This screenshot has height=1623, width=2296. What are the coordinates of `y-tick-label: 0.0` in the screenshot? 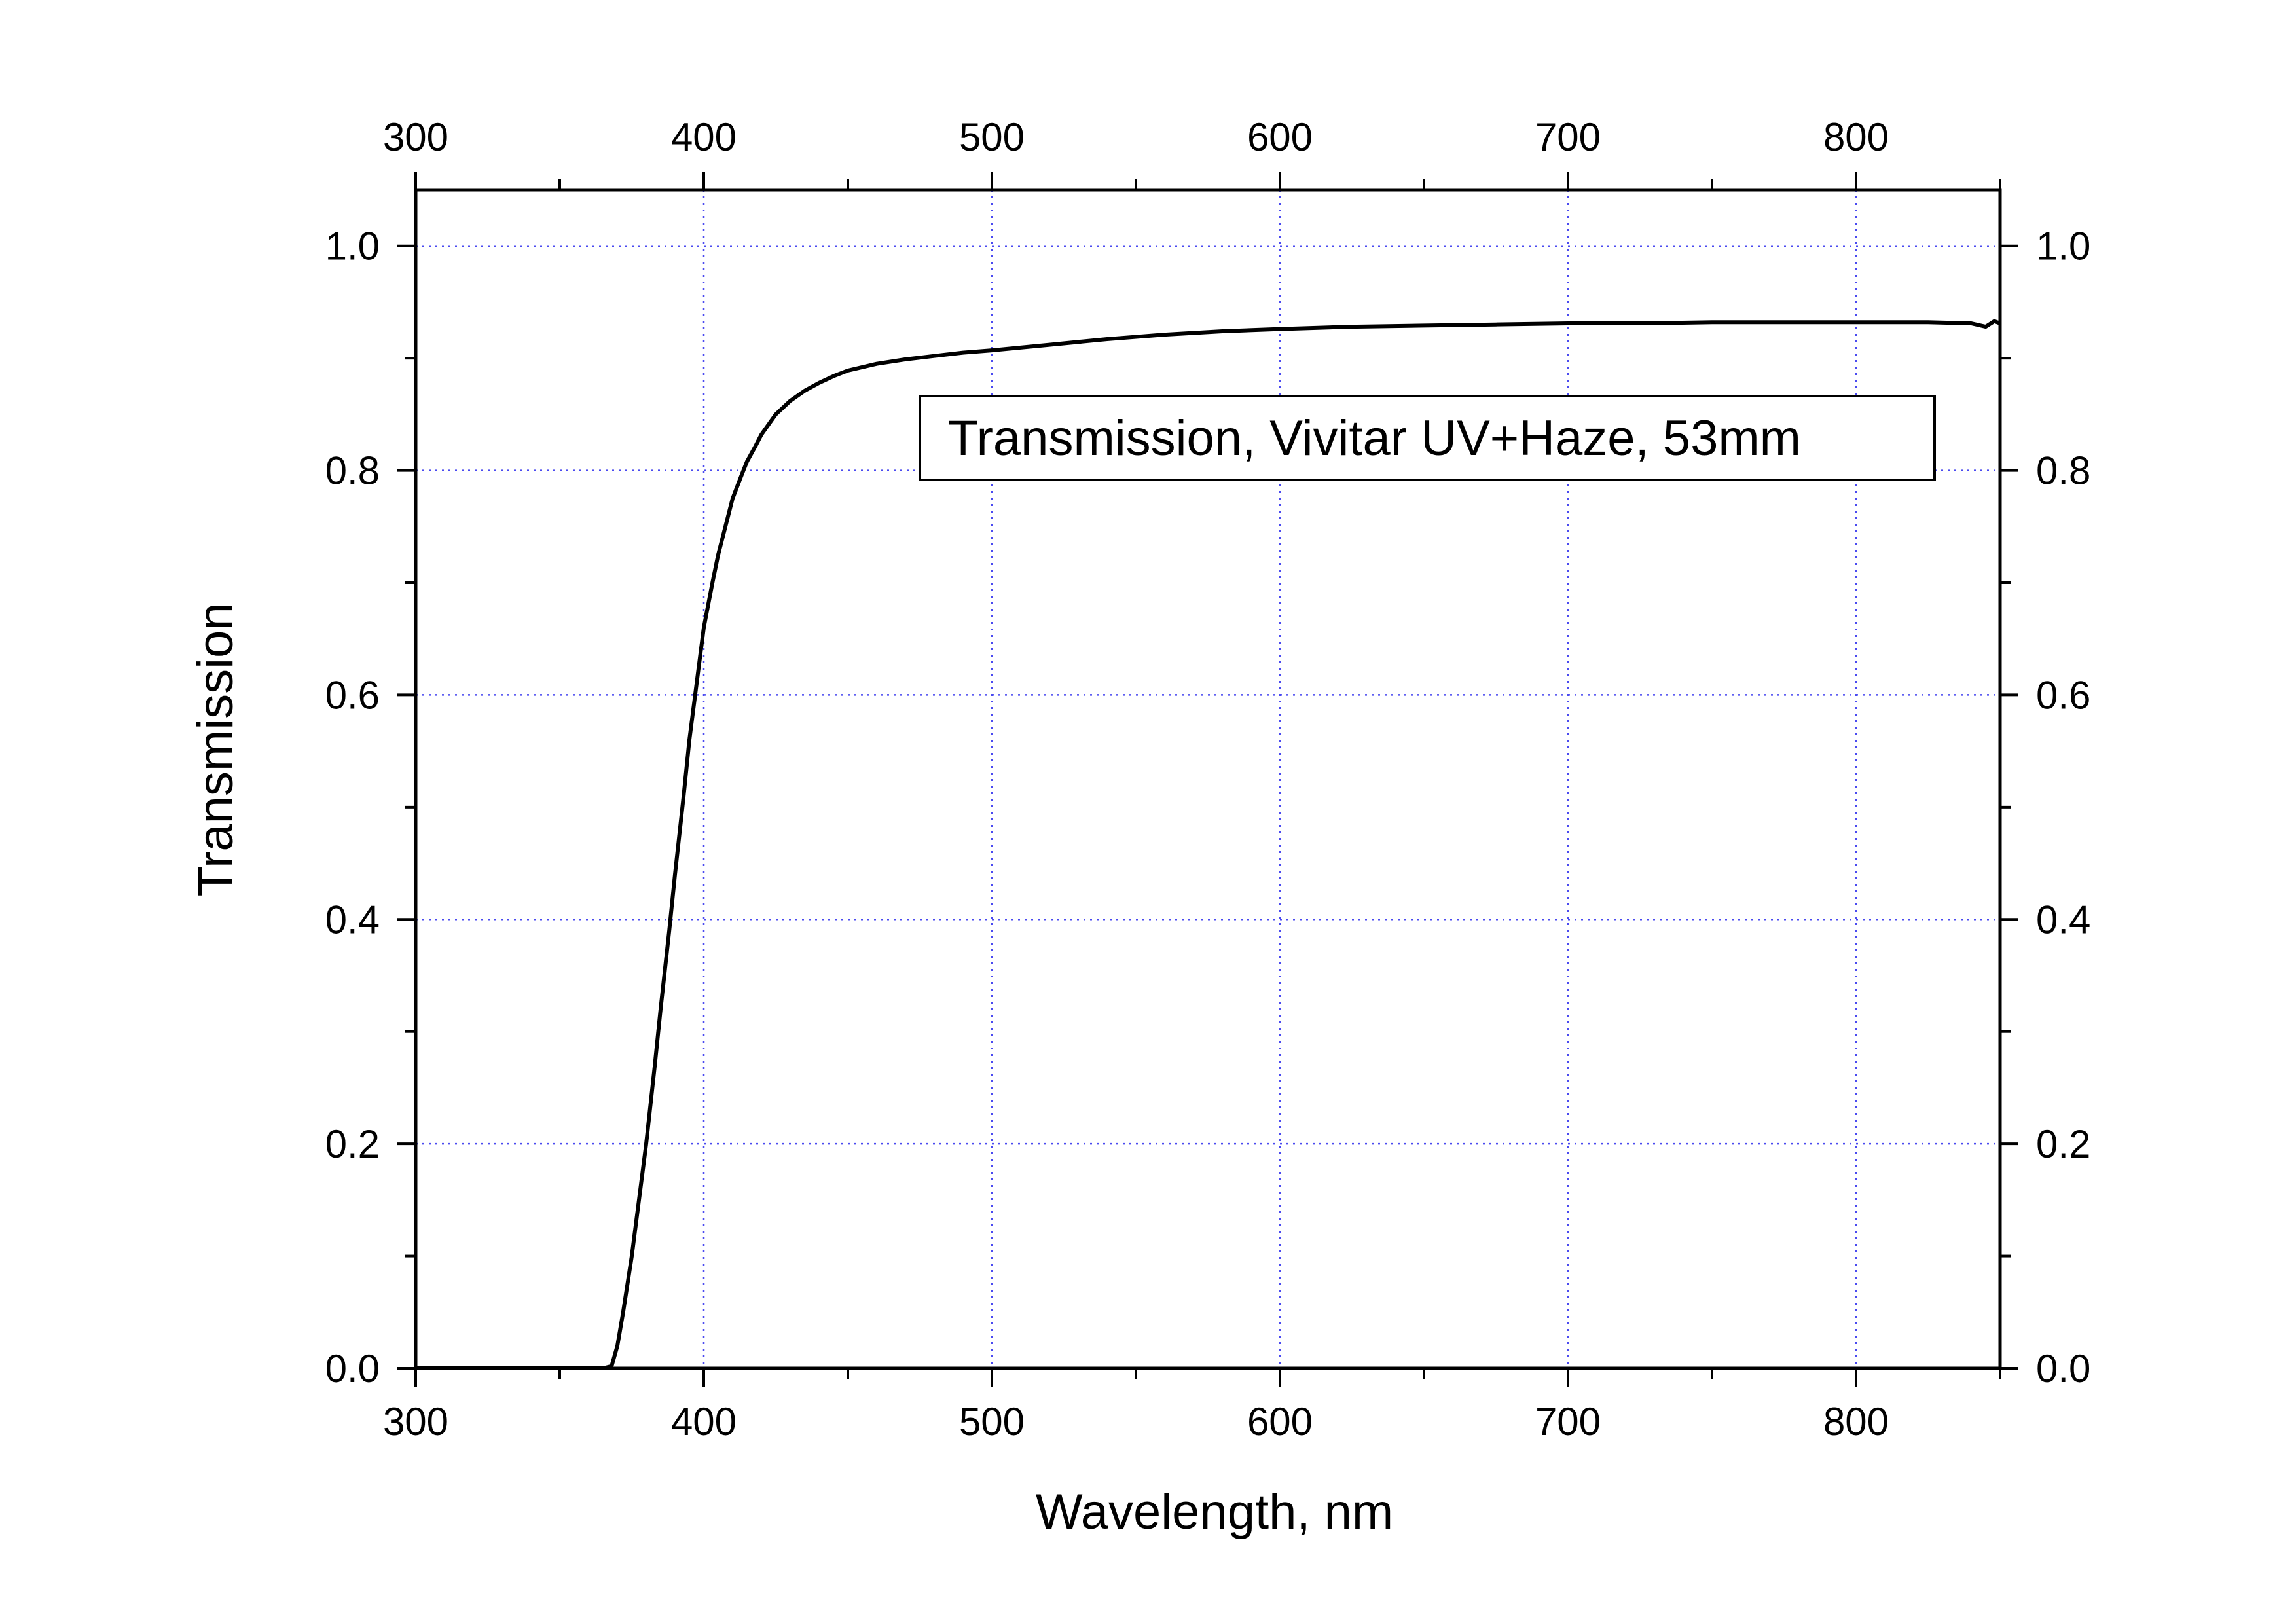 It's located at (352, 1369).